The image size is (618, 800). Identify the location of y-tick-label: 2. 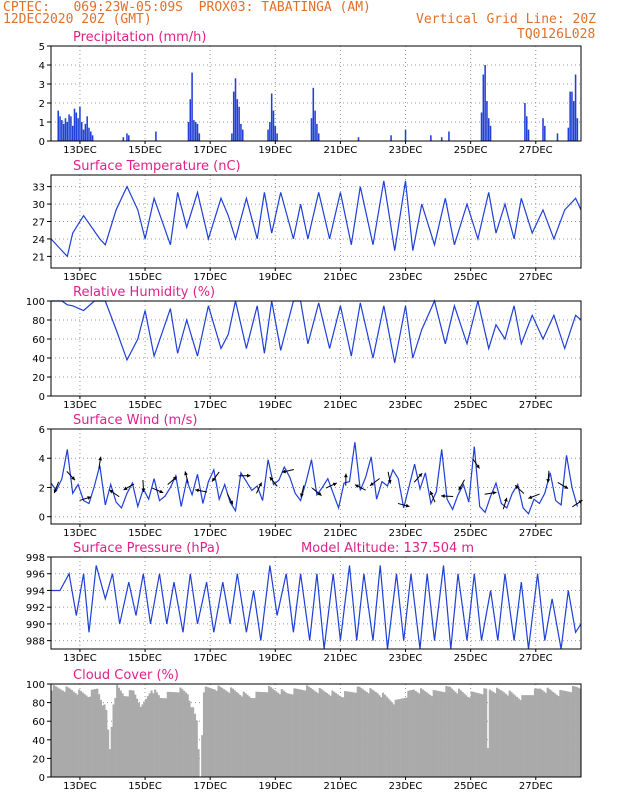
(42, 488).